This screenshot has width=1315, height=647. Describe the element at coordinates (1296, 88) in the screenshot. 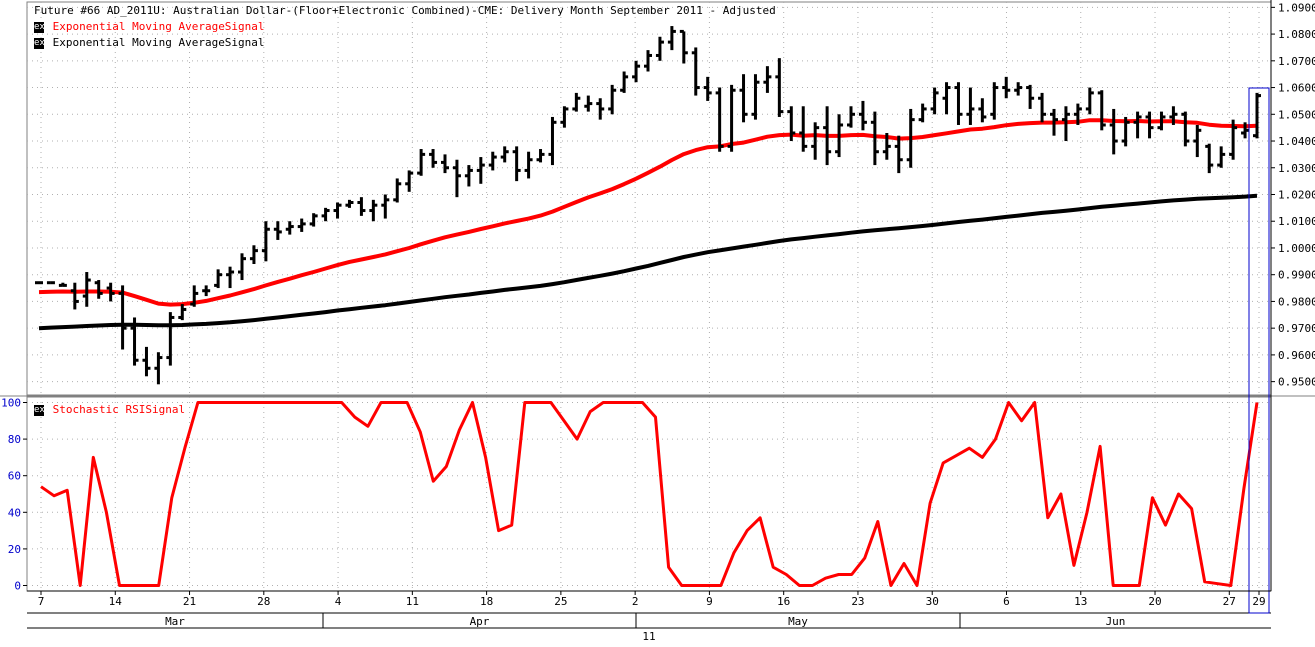

I see `price-tick-label: 1.0600` at that location.